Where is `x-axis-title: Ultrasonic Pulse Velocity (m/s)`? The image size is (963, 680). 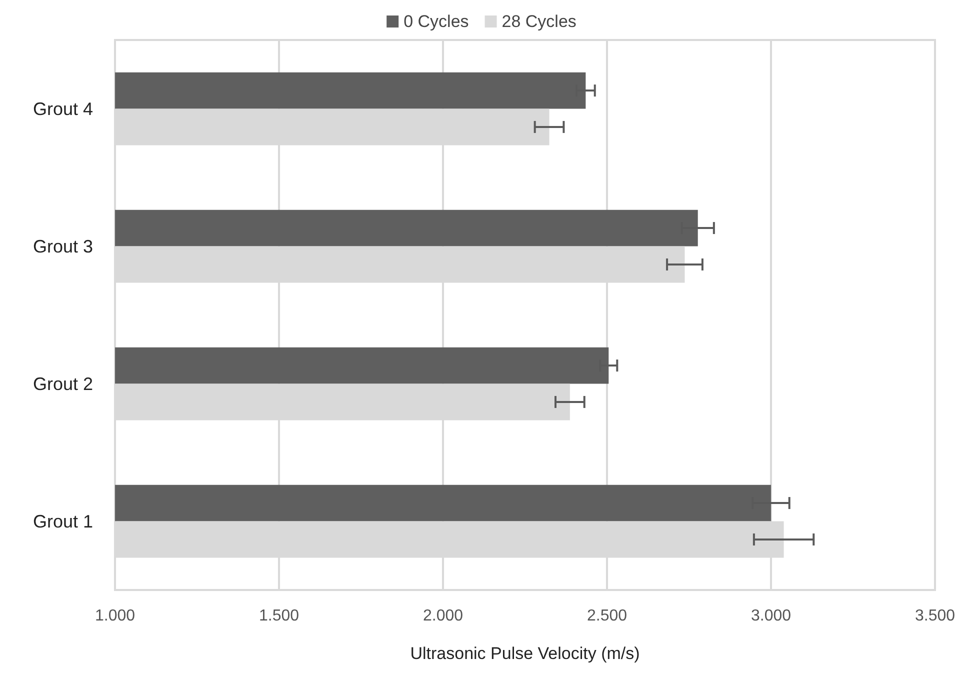
x-axis-title: Ultrasonic Pulse Velocity (m/s) is located at coordinates (525, 653).